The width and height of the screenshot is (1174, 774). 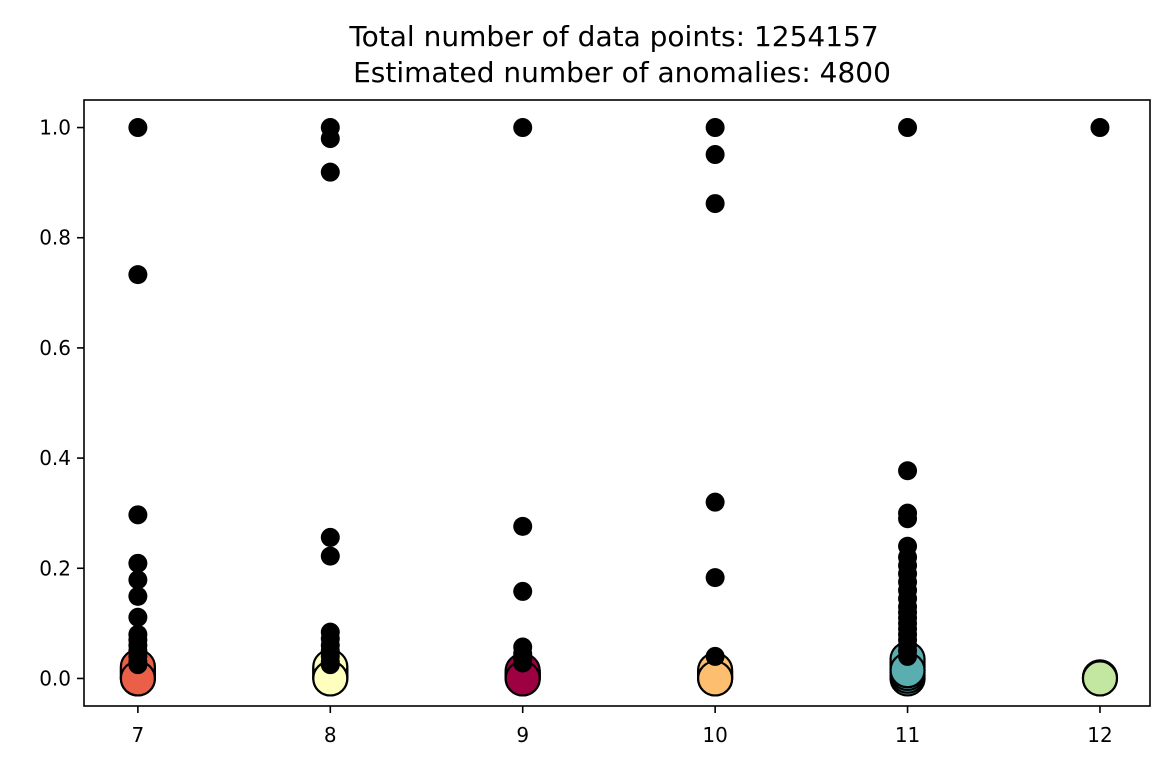 What do you see at coordinates (907, 735) in the screenshot?
I see `x-tick-label: 11` at bounding box center [907, 735].